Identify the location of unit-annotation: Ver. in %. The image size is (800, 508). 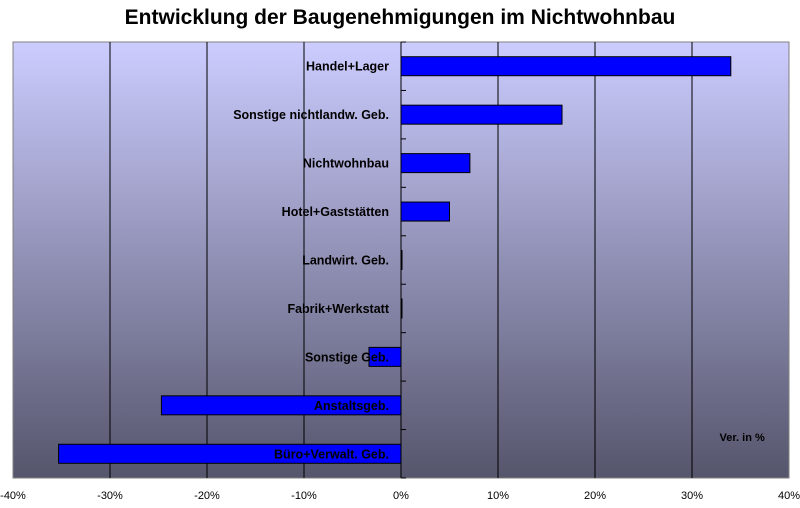
(742, 438).